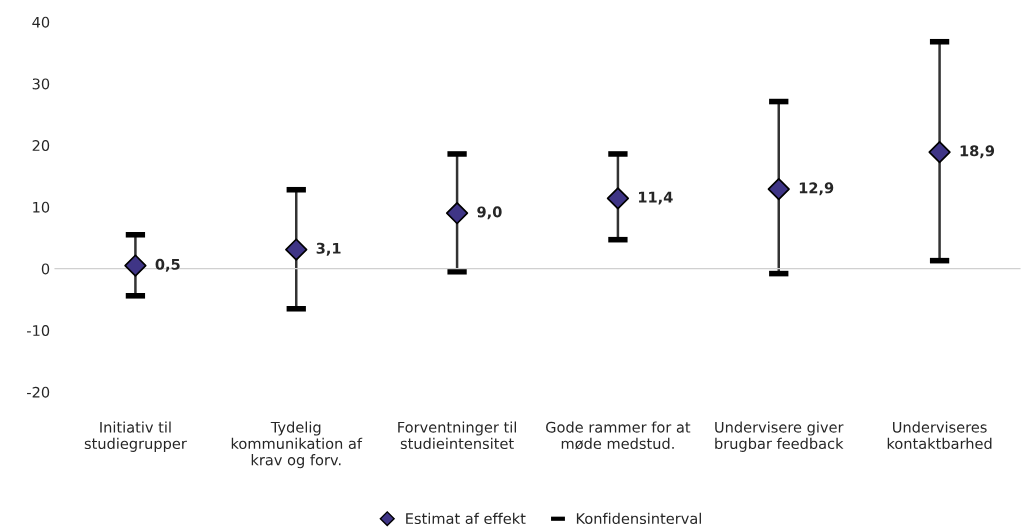 Image resolution: width=1027 pixels, height=530 pixels. What do you see at coordinates (489, 213) in the screenshot?
I see `data-label: 9,0` at bounding box center [489, 213].